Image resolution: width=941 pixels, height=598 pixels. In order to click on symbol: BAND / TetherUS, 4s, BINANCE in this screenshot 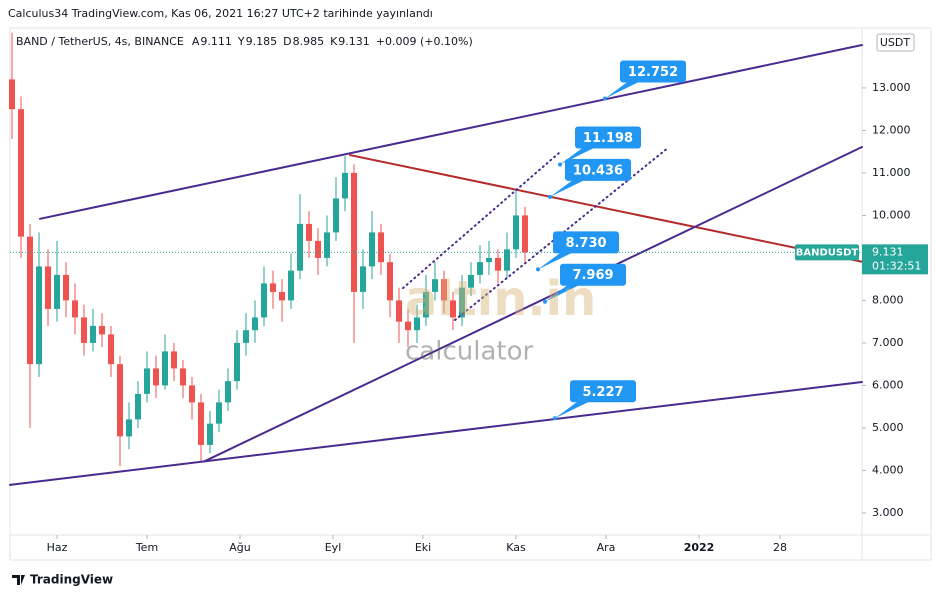, I will do `click(100, 41)`.